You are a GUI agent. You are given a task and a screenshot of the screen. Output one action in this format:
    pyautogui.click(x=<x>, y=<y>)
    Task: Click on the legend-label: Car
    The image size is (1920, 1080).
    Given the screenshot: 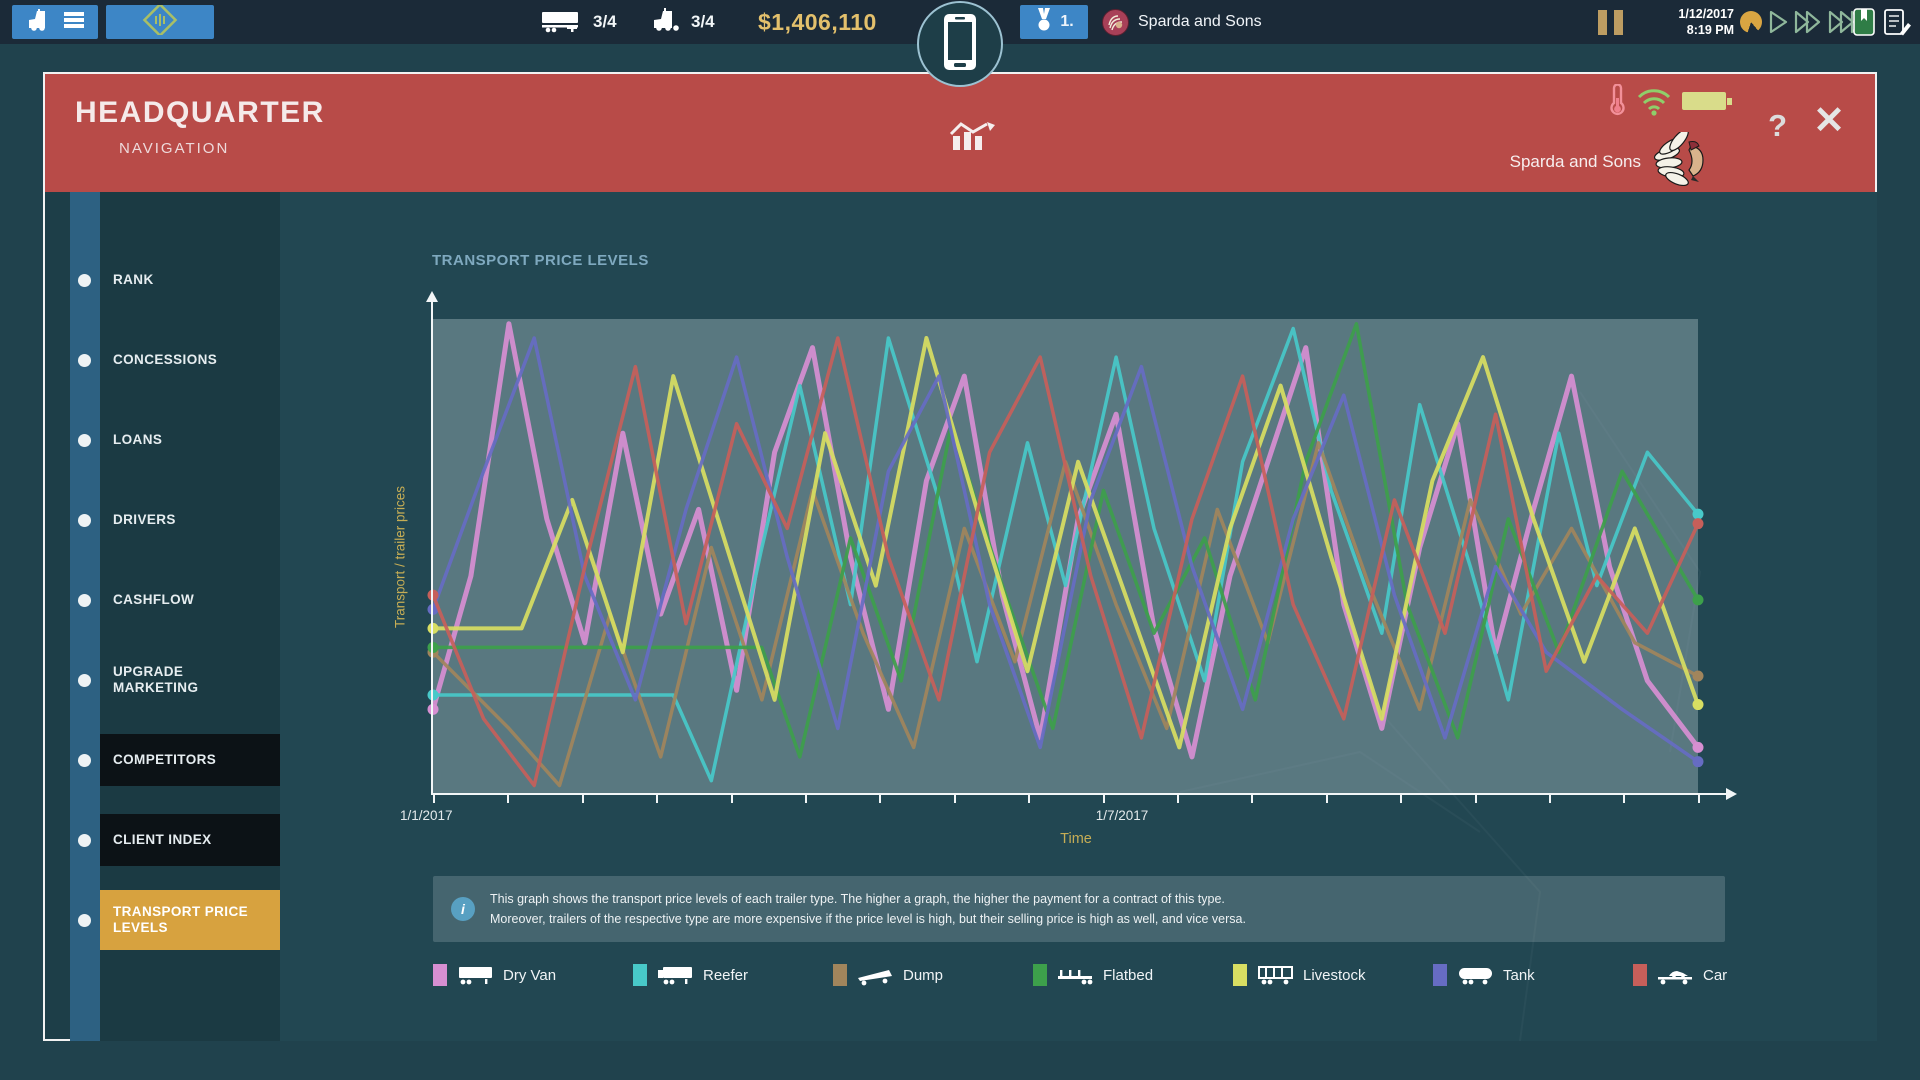 What is the action you would take?
    pyautogui.click(x=1715, y=975)
    